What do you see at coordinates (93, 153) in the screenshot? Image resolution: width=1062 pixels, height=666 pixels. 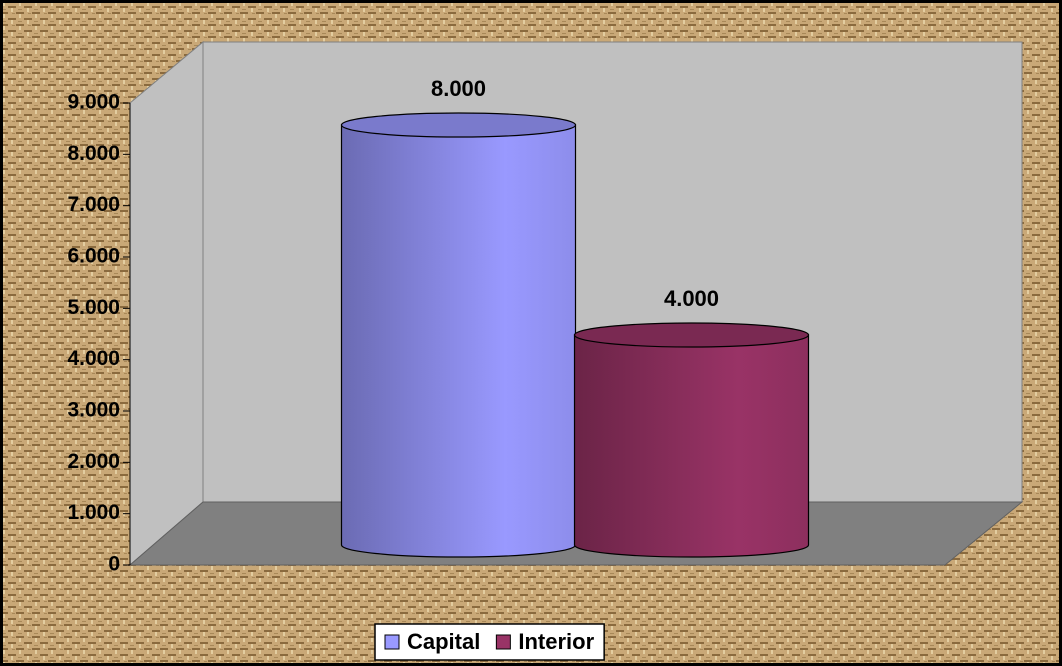 I see `y-tick-label: 8.000` at bounding box center [93, 153].